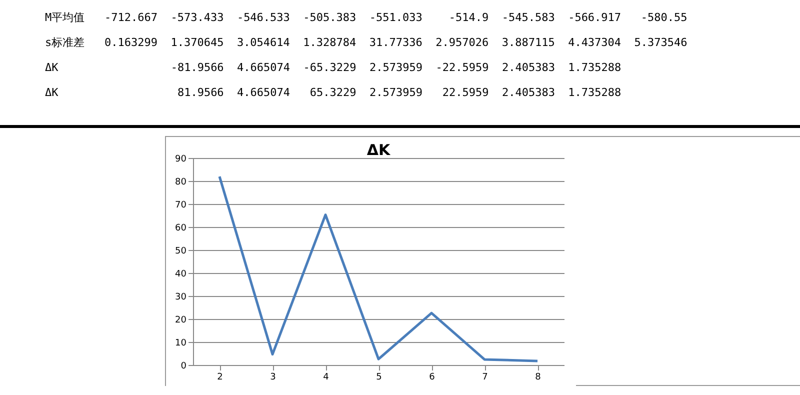  What do you see at coordinates (181, 159) in the screenshot?
I see `y-tick-label: 90` at bounding box center [181, 159].